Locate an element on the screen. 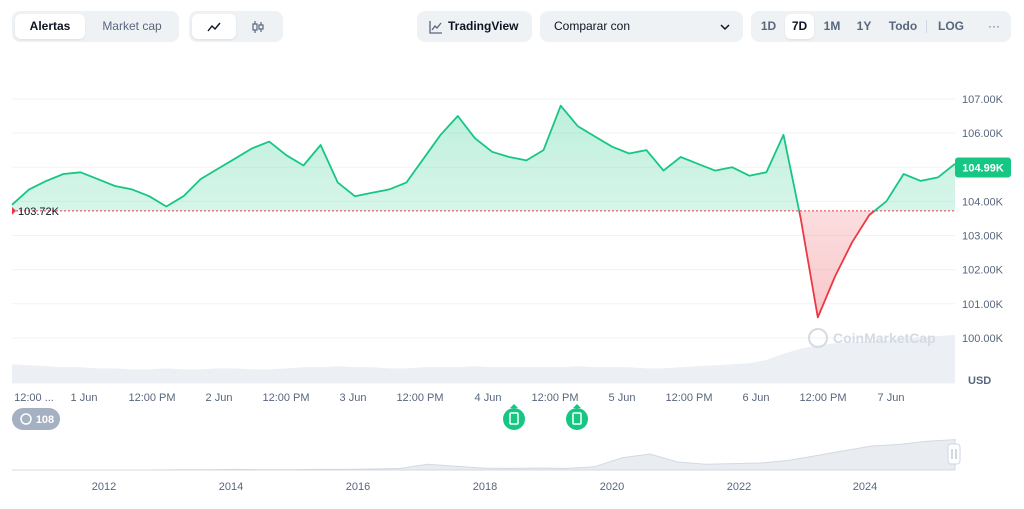 The width and height of the screenshot is (1024, 509). candlestick-chart-button is located at coordinates (258, 26).